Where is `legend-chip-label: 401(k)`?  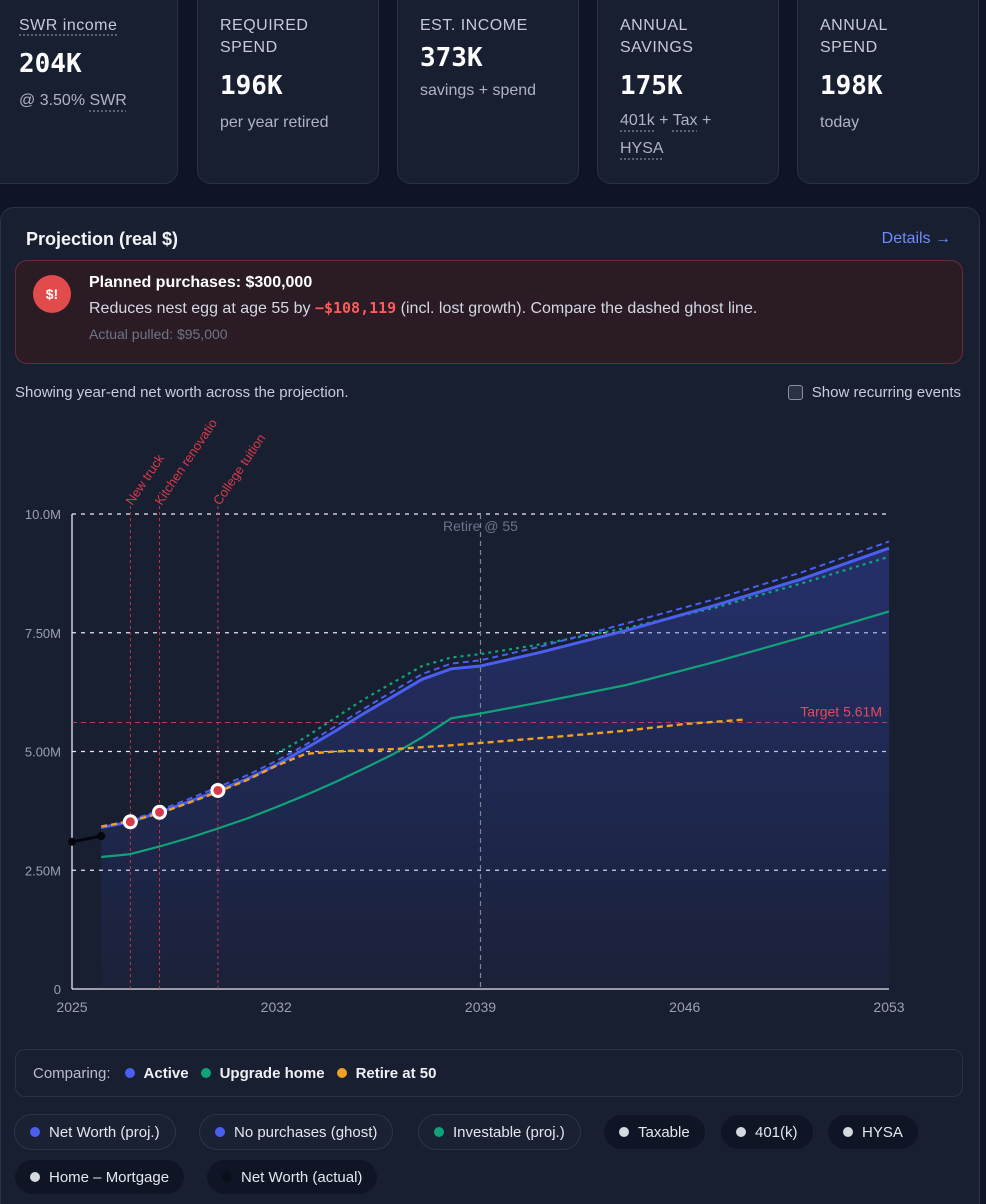 legend-chip-label: 401(k) is located at coordinates (776, 1132).